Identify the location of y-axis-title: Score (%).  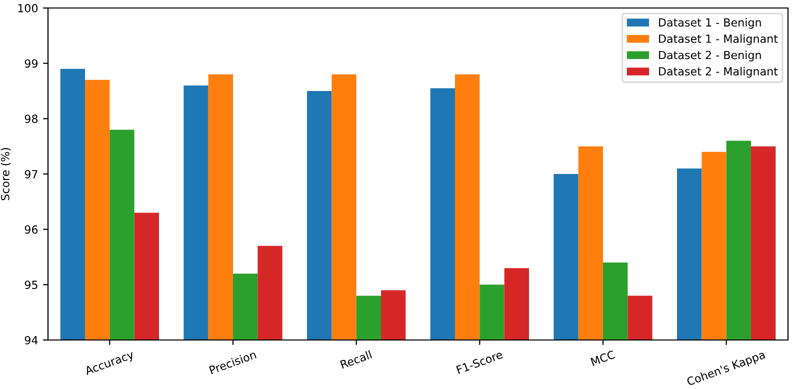
(5, 174).